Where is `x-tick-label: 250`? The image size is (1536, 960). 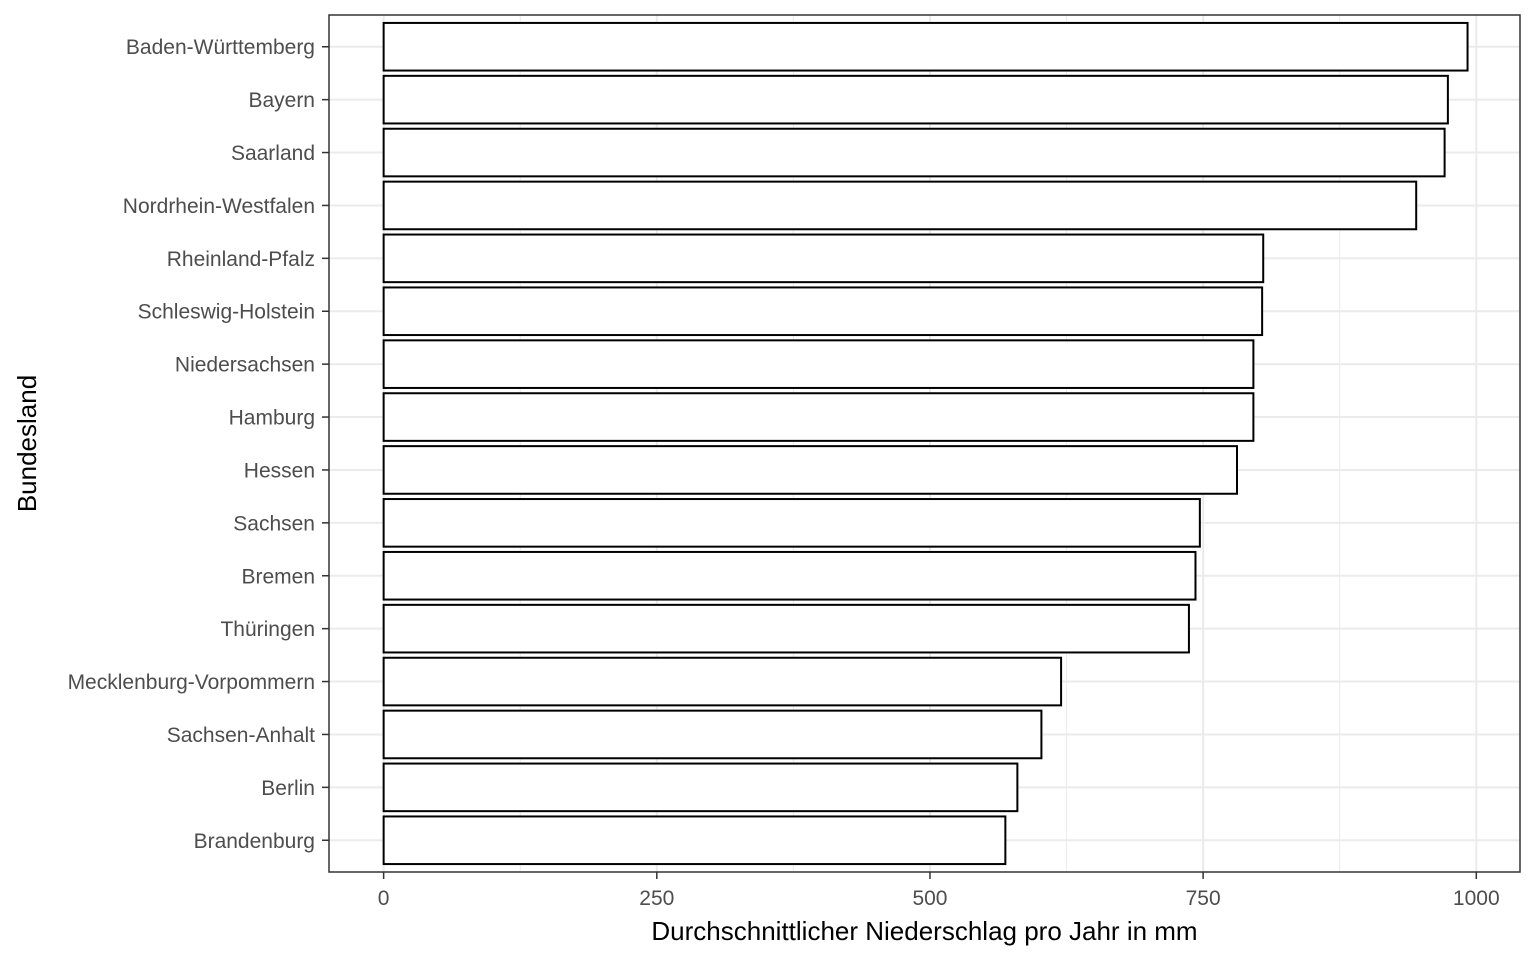
x-tick-label: 250 is located at coordinates (656, 898).